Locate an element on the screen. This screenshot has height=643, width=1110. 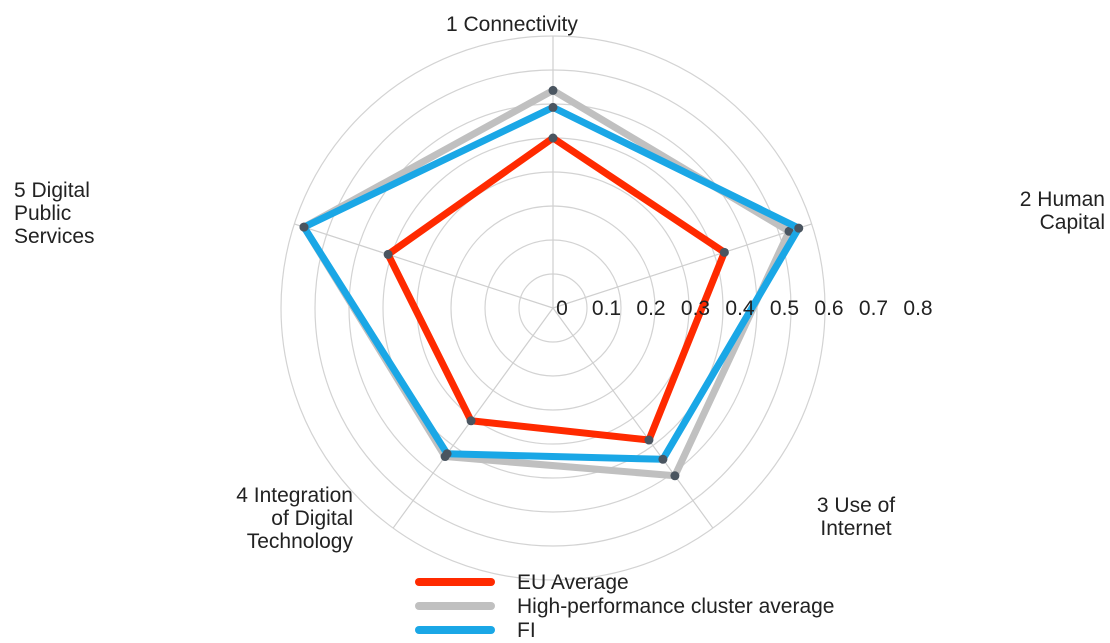
legend-swatch-high-performance is located at coordinates (455, 606).